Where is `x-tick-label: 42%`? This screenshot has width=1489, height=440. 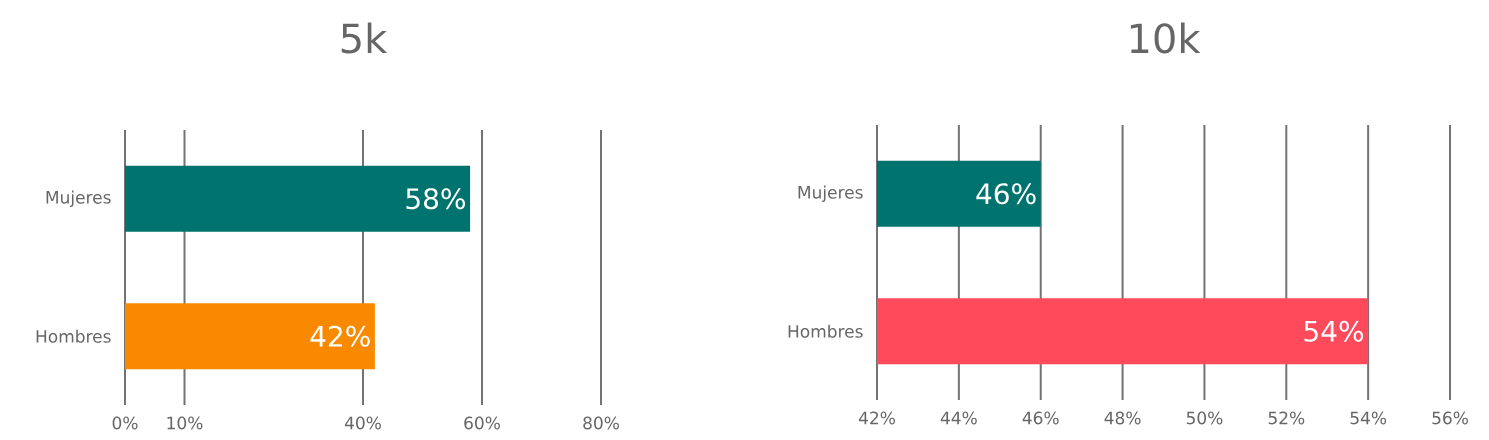
x-tick-label: 42% is located at coordinates (876, 418).